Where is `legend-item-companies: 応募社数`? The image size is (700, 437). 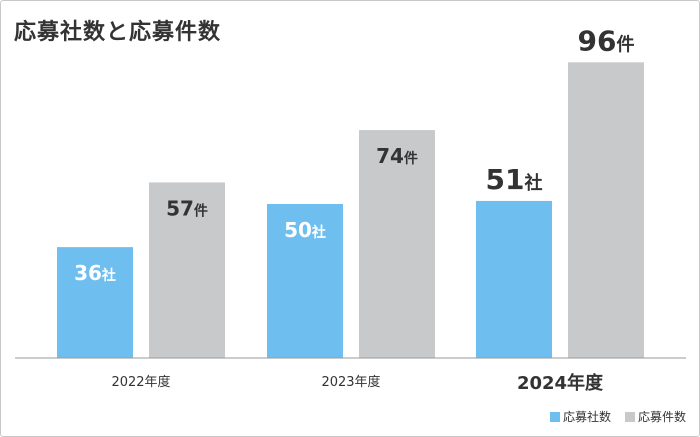 legend-item-companies: 応募社数 is located at coordinates (580, 416).